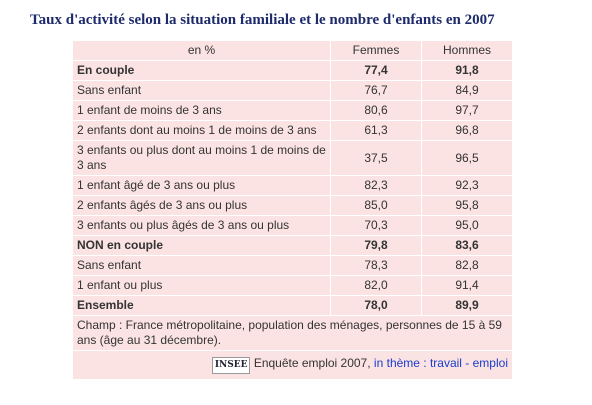  I want to click on row-label: 1 enfant âgé de 3 ans ou plus, so click(201, 185).